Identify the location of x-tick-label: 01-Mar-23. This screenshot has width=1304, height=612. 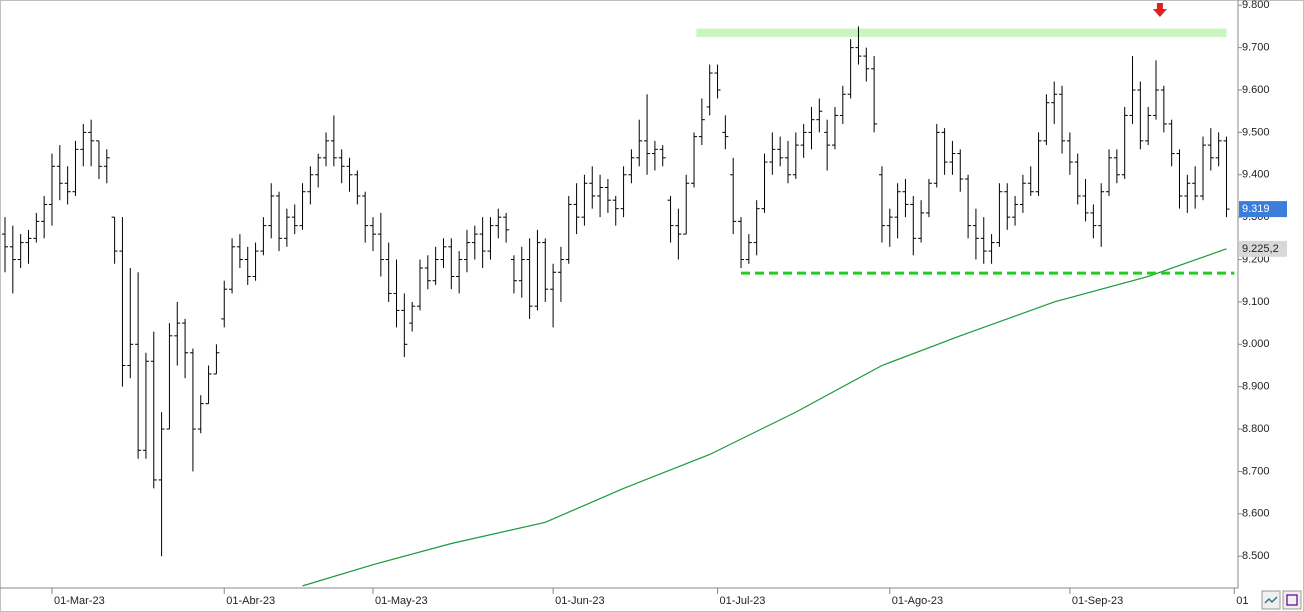
(79, 601).